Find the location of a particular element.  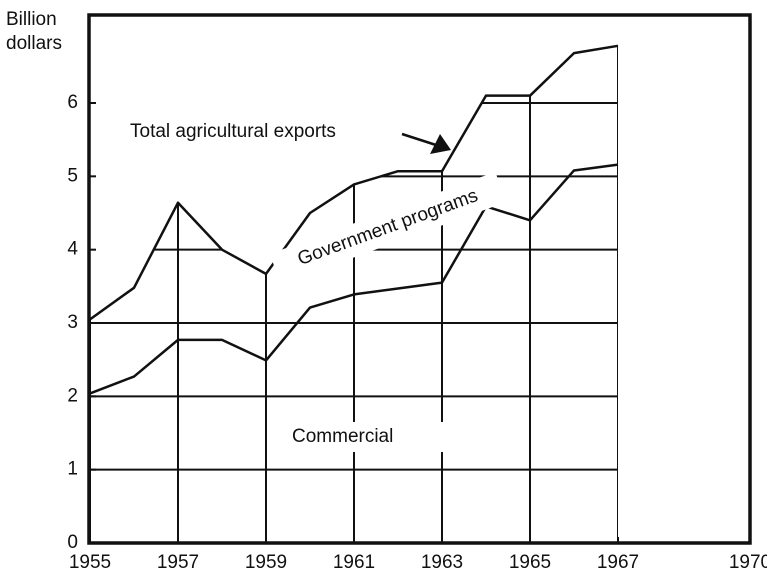

x-tick-label: 1965 is located at coordinates (530, 562).